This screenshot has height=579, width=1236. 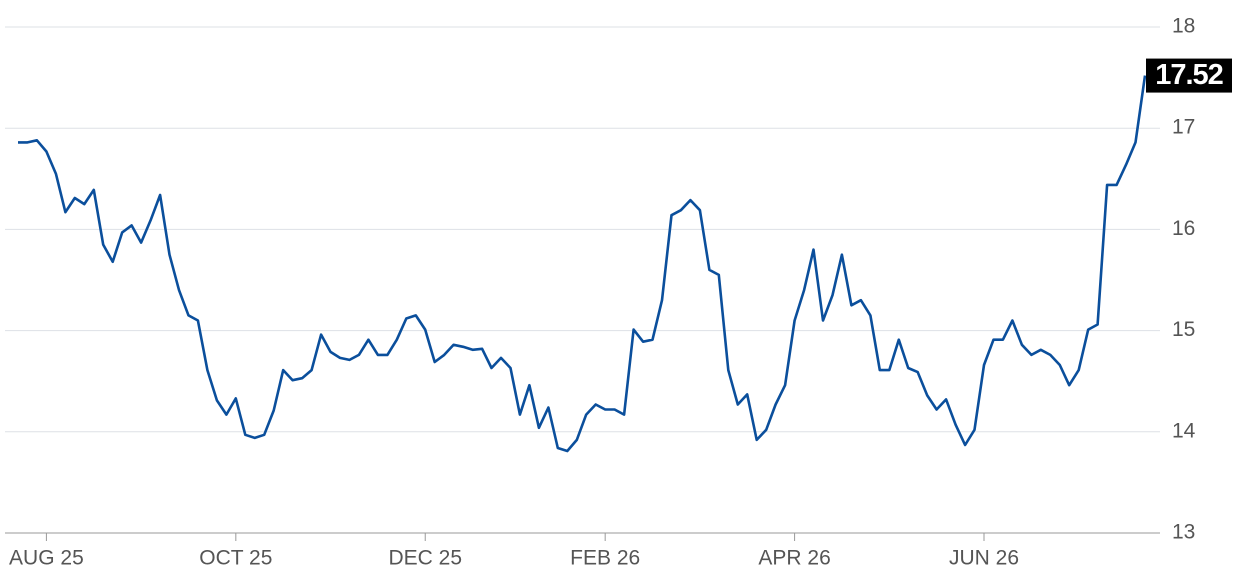 What do you see at coordinates (1183, 329) in the screenshot?
I see `y-tick-label: 15` at bounding box center [1183, 329].